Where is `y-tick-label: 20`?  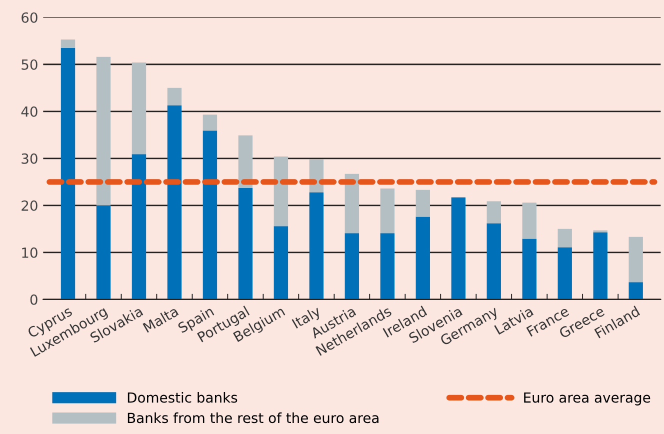
y-tick-label: 20 is located at coordinates (30, 205).